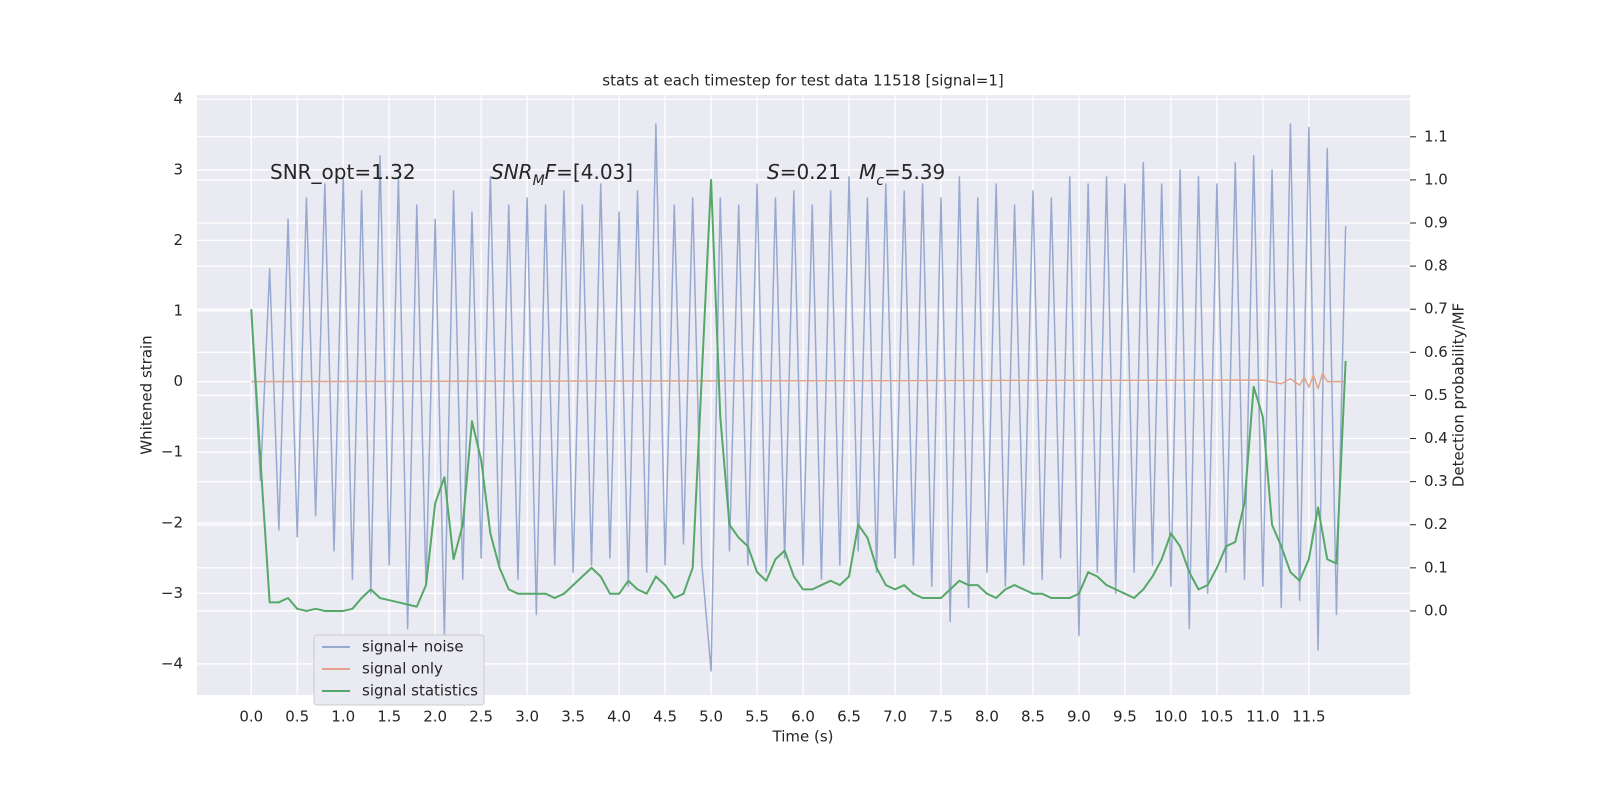  I want to click on annotation-part: =0.21, so click(810, 172).